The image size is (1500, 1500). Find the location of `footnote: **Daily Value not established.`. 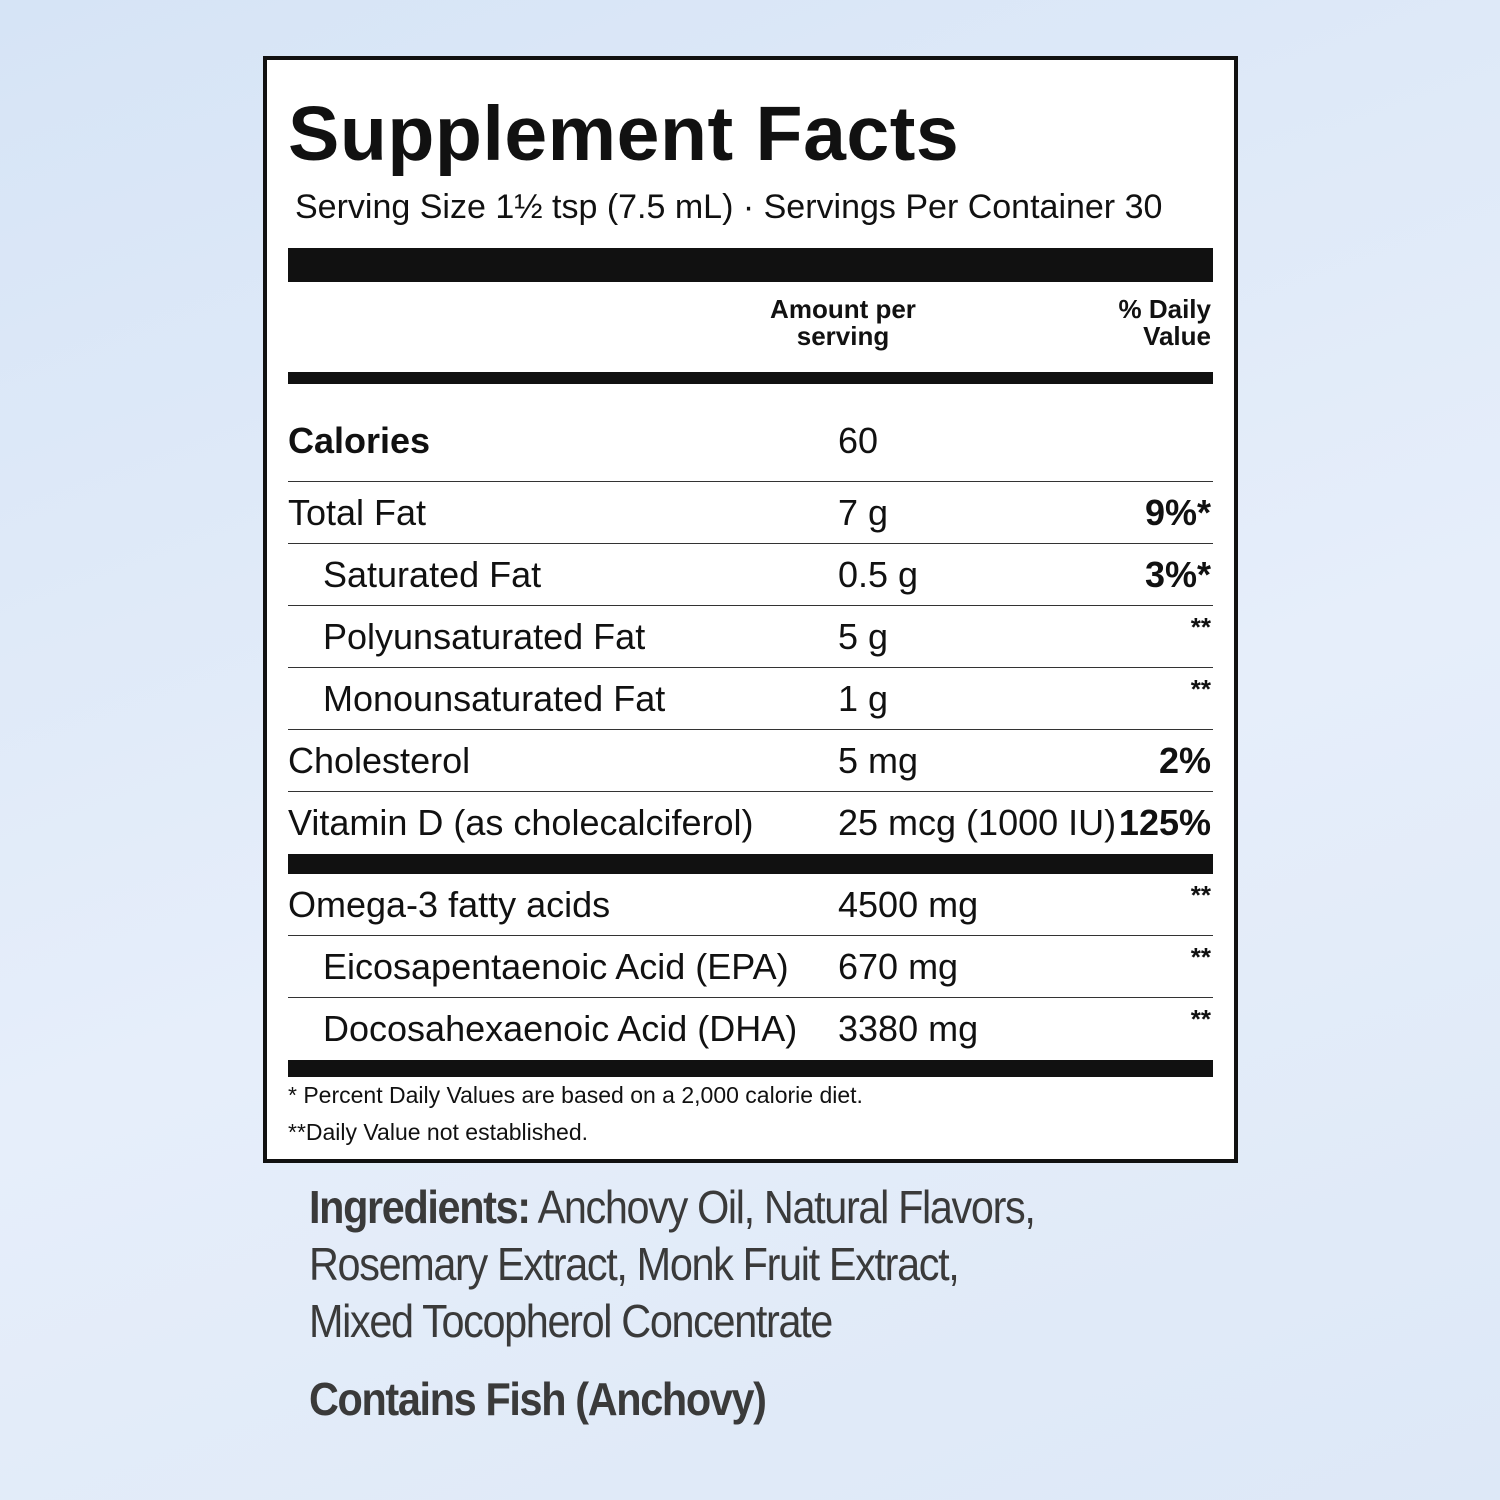

footnote: **Daily Value not established. is located at coordinates (438, 1132).